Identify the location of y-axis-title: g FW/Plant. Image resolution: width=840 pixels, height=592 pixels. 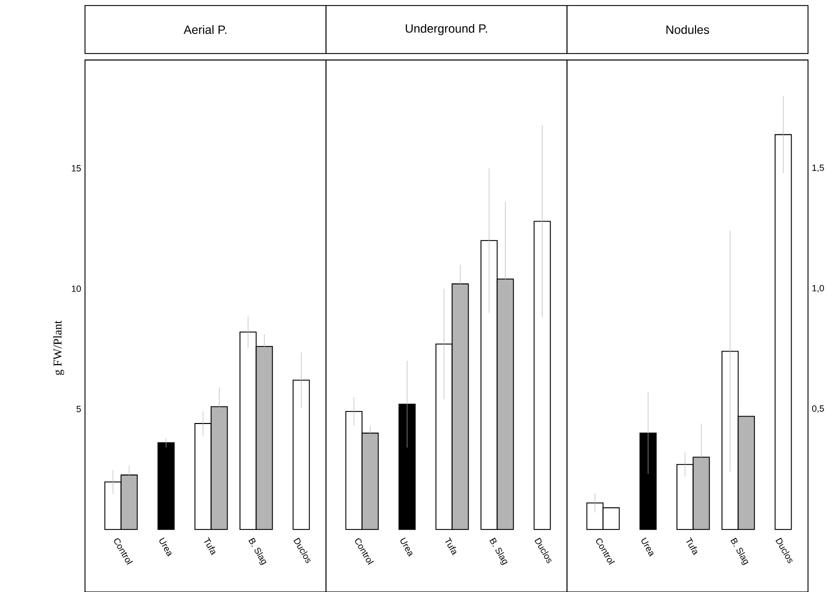
(58, 347).